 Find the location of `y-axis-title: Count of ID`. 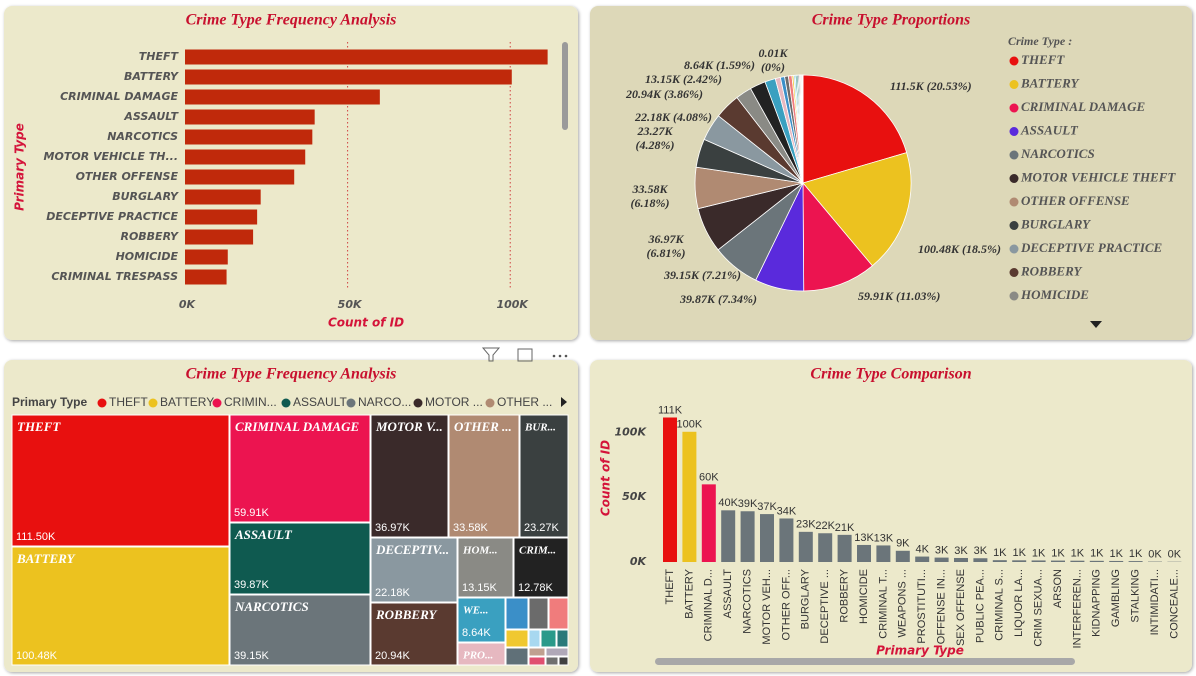

y-axis-title: Count of ID is located at coordinates (606, 478).